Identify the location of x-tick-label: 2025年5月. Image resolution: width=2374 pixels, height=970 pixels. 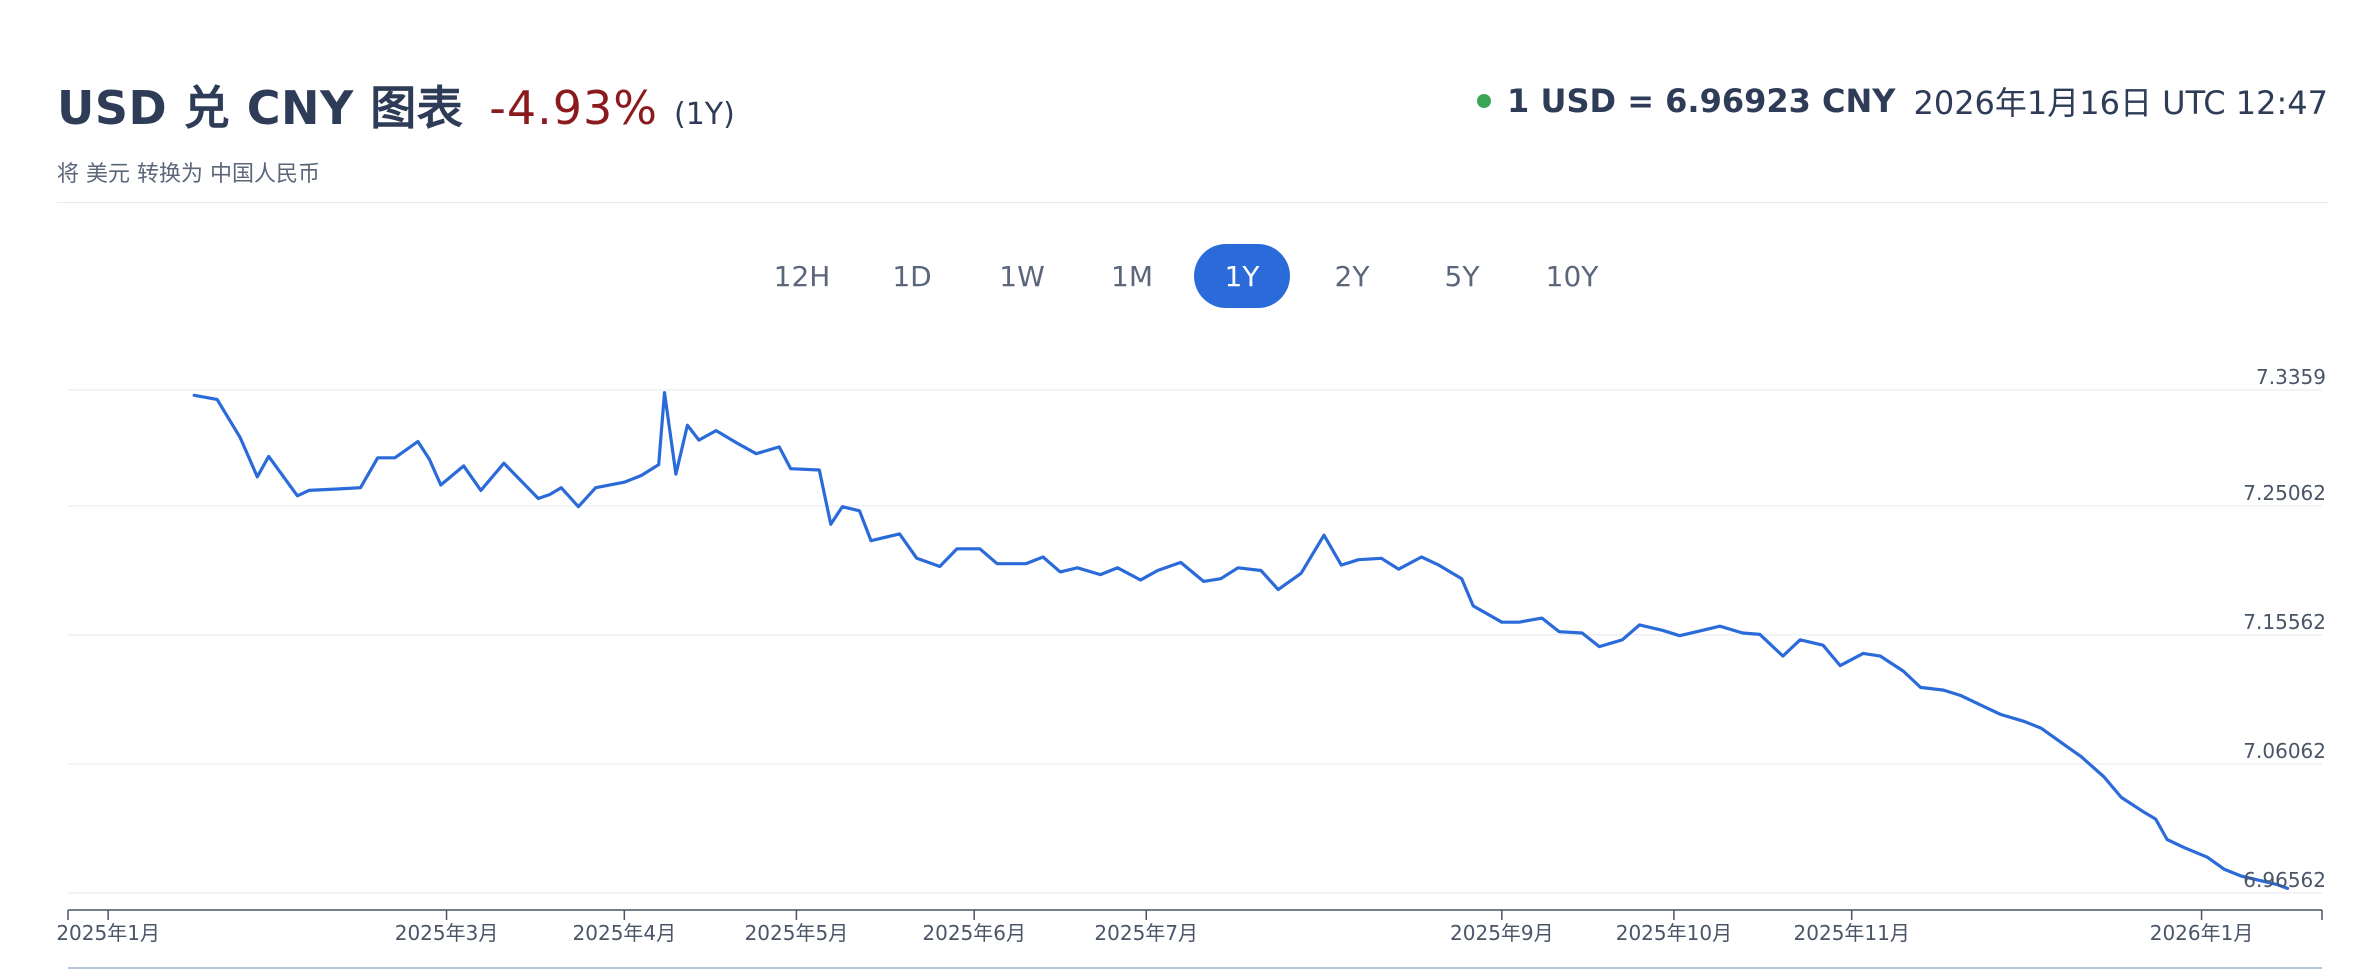
(797, 933).